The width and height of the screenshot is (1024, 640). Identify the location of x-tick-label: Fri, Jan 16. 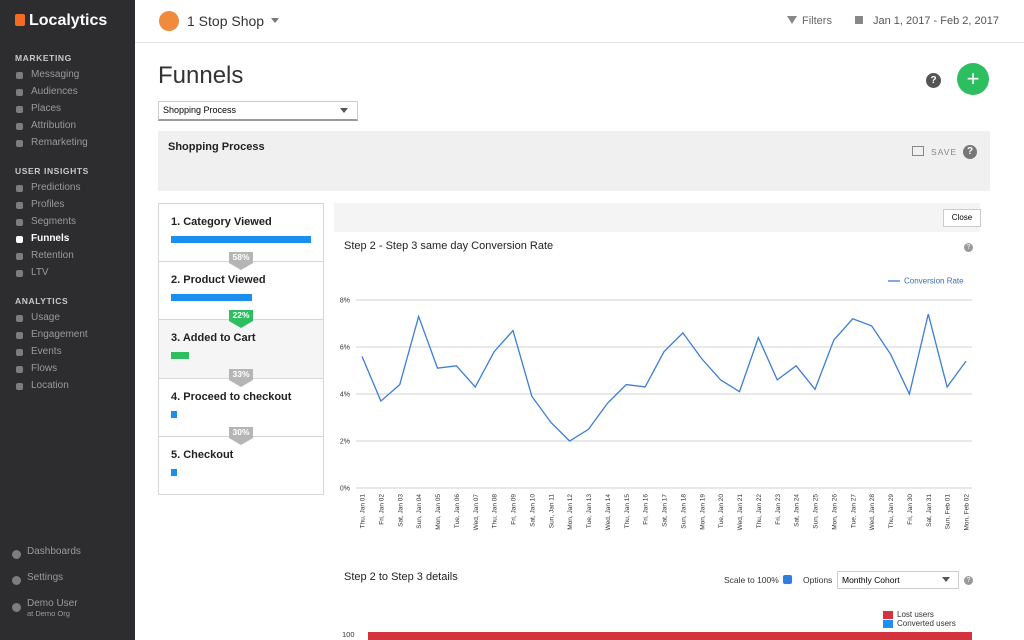
(646, 509).